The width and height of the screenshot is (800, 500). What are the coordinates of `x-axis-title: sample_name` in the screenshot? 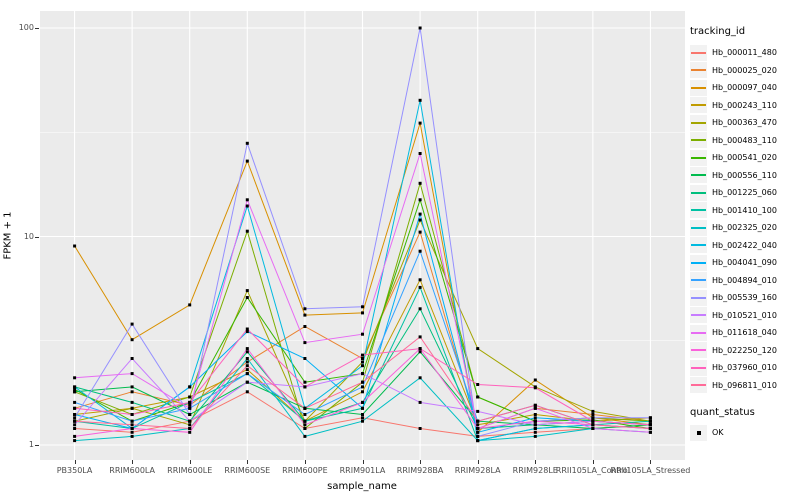 It's located at (362, 486).